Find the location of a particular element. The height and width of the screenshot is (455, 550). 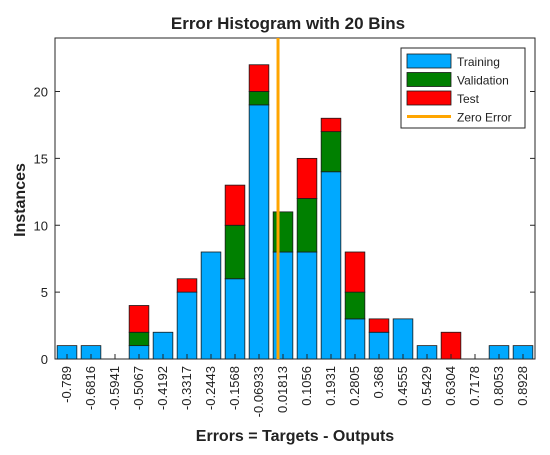

x-tick-label: 0.7178 is located at coordinates (474, 386).